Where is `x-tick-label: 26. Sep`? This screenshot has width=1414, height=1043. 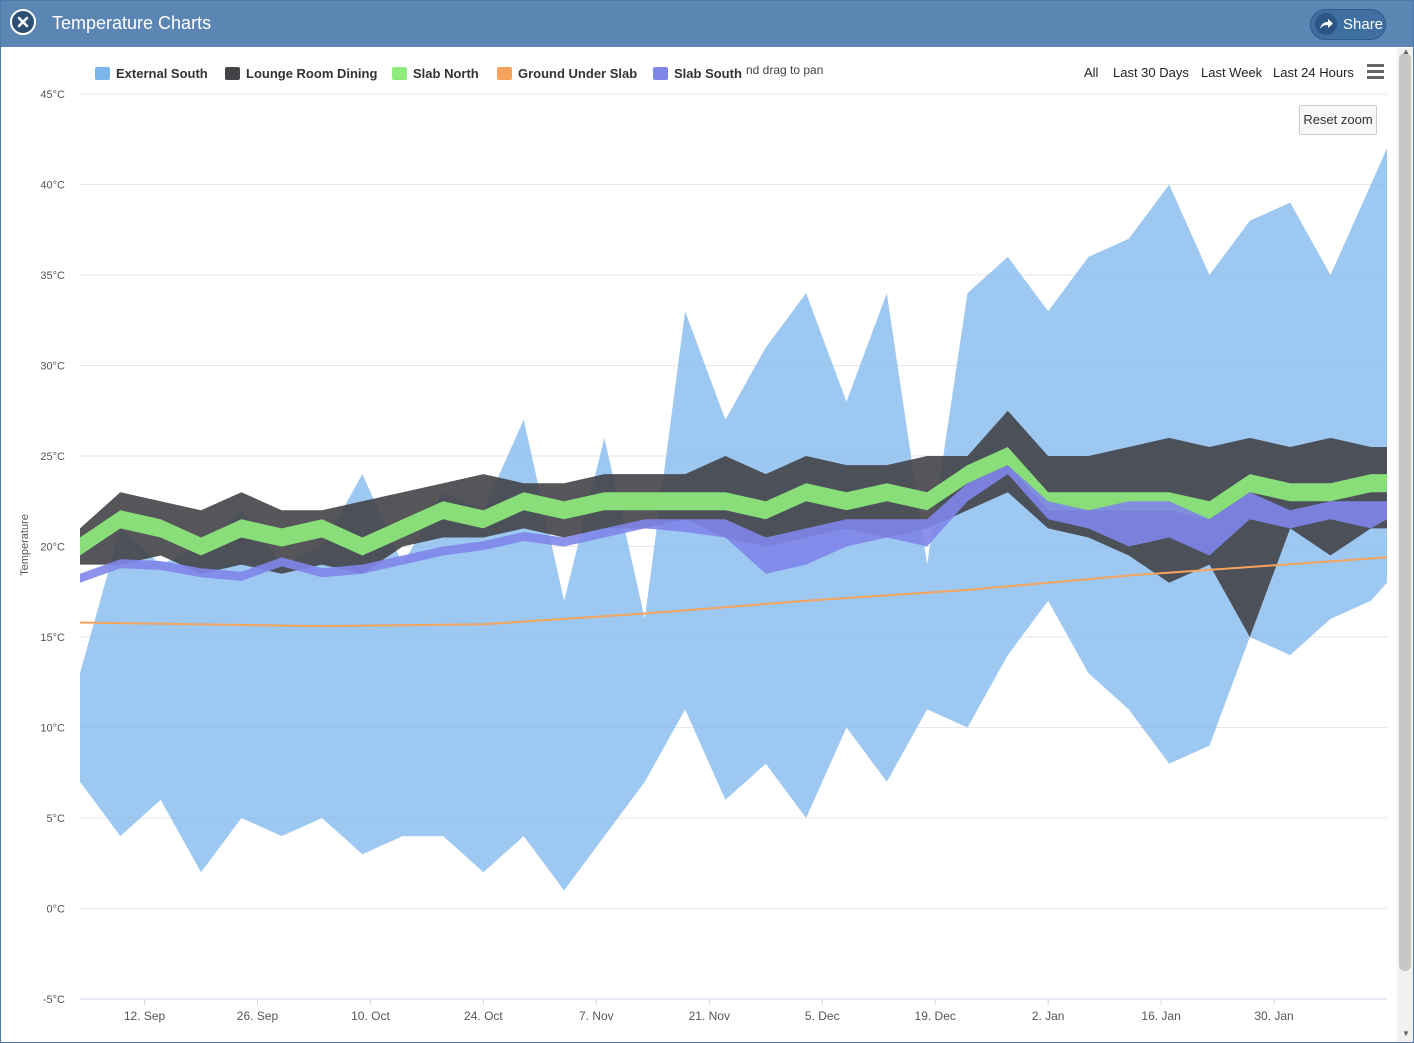 x-tick-label: 26. Sep is located at coordinates (258, 1016).